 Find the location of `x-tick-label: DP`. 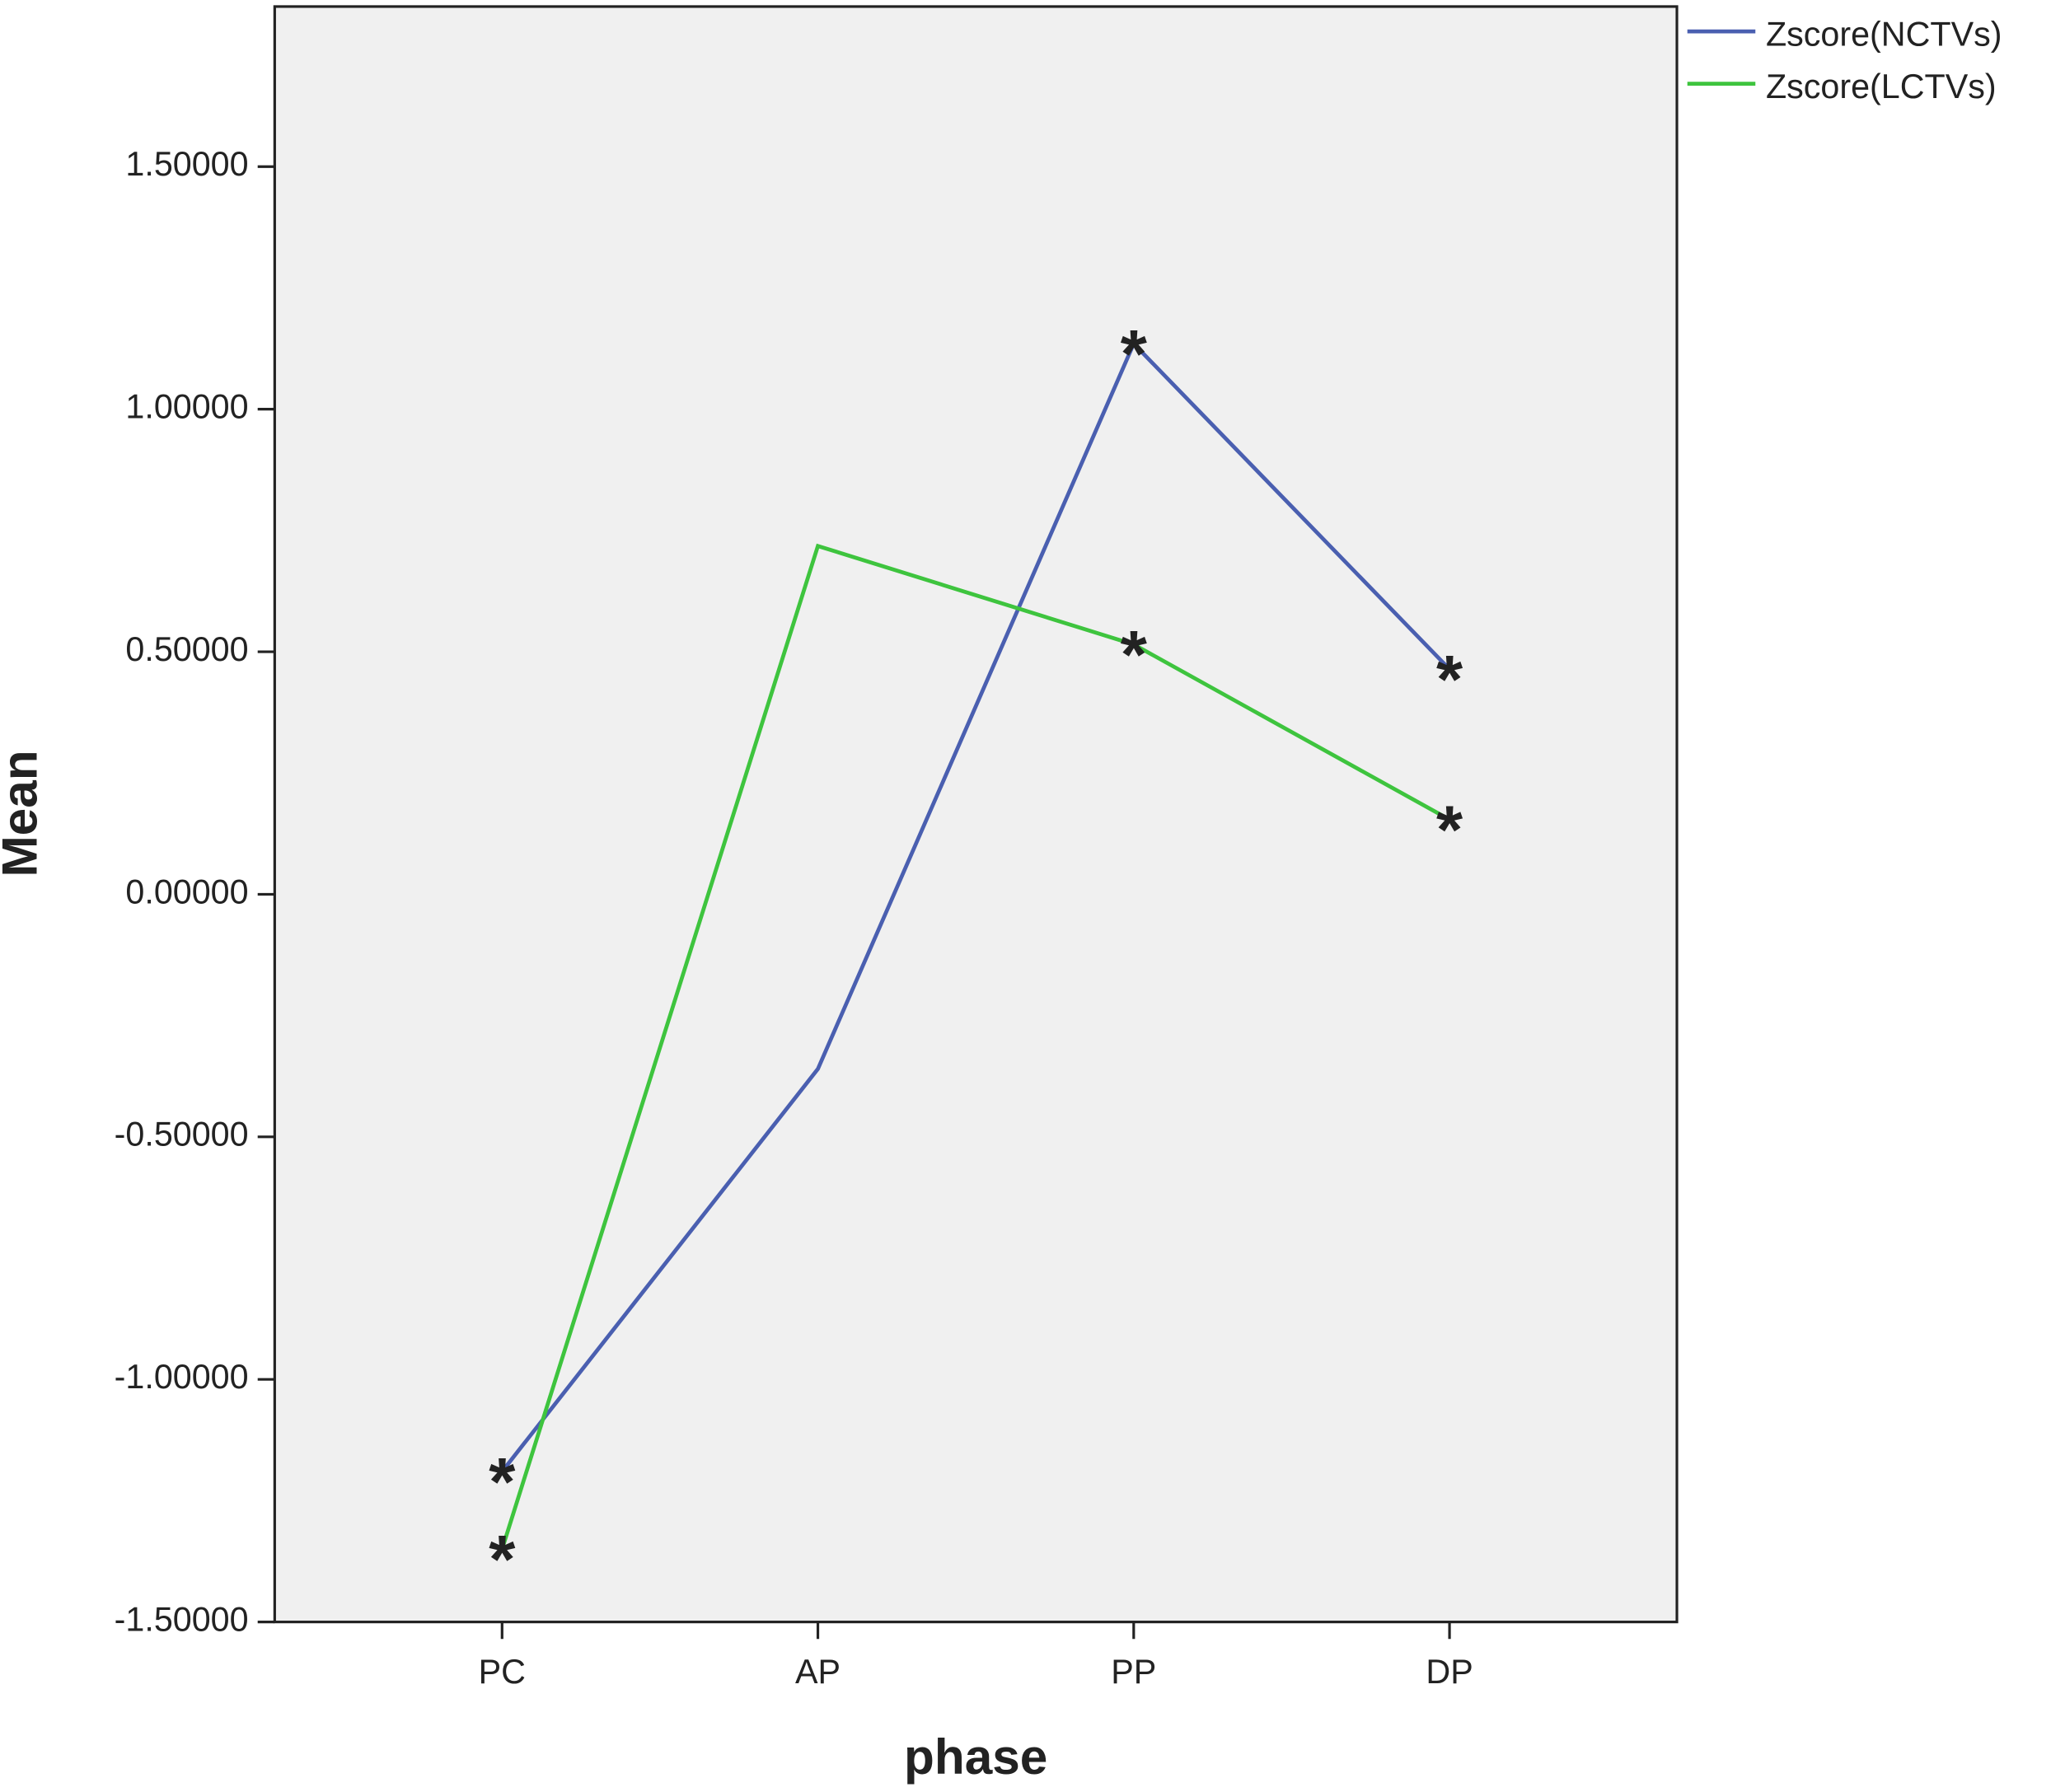

x-tick-label: DP is located at coordinates (1449, 1672).